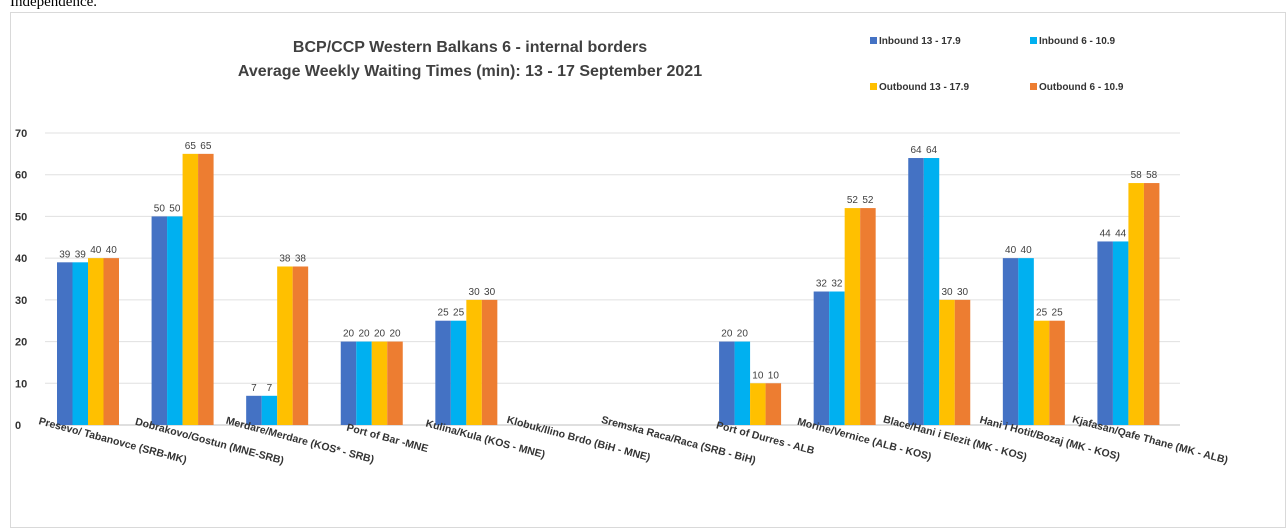 Image resolution: width=1287 pixels, height=529 pixels. What do you see at coordinates (1077, 41) in the screenshot?
I see `legend-label-2: Inbound 6 - 10.9` at bounding box center [1077, 41].